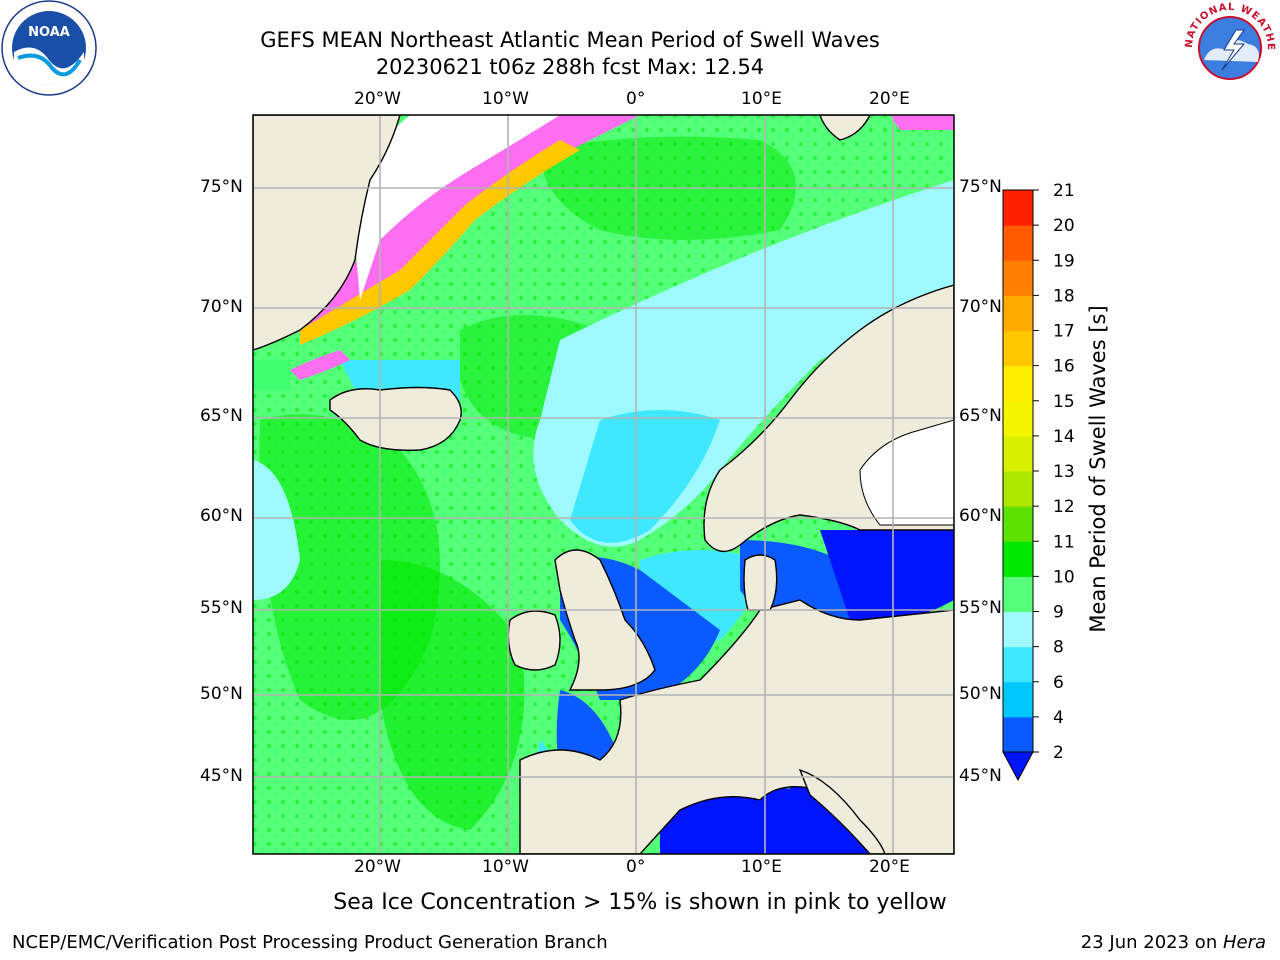 The width and height of the screenshot is (1280, 960). Describe the element at coordinates (980, 608) in the screenshot. I see `lat-label-right: 55°N` at that location.